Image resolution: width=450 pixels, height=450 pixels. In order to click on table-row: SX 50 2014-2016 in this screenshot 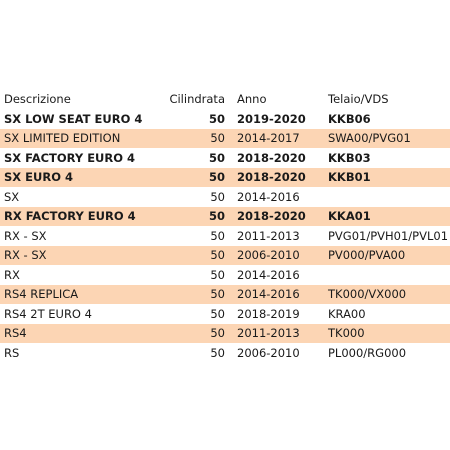, I will do `click(225, 197)`.